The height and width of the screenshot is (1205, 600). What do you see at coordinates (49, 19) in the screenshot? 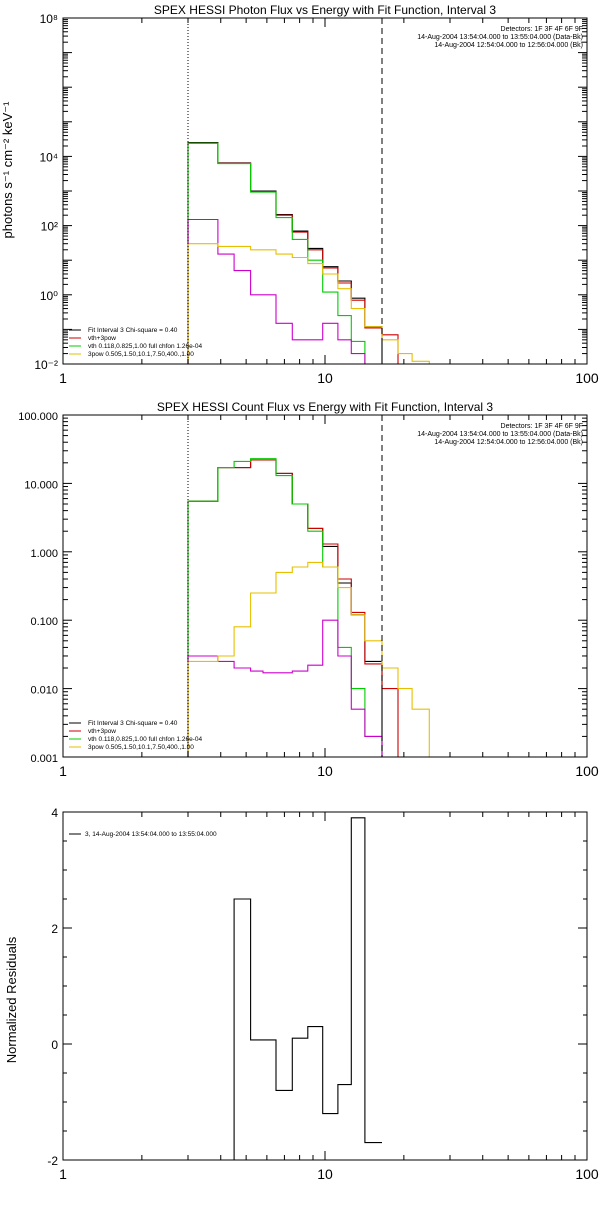
I see `y-tick-label: 10⁸` at bounding box center [49, 19].